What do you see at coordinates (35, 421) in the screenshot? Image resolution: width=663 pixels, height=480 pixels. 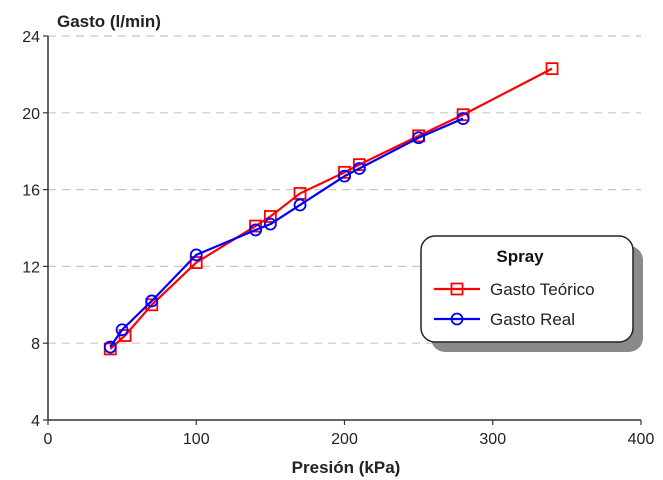 I see `y-tick-label: 4` at bounding box center [35, 421].